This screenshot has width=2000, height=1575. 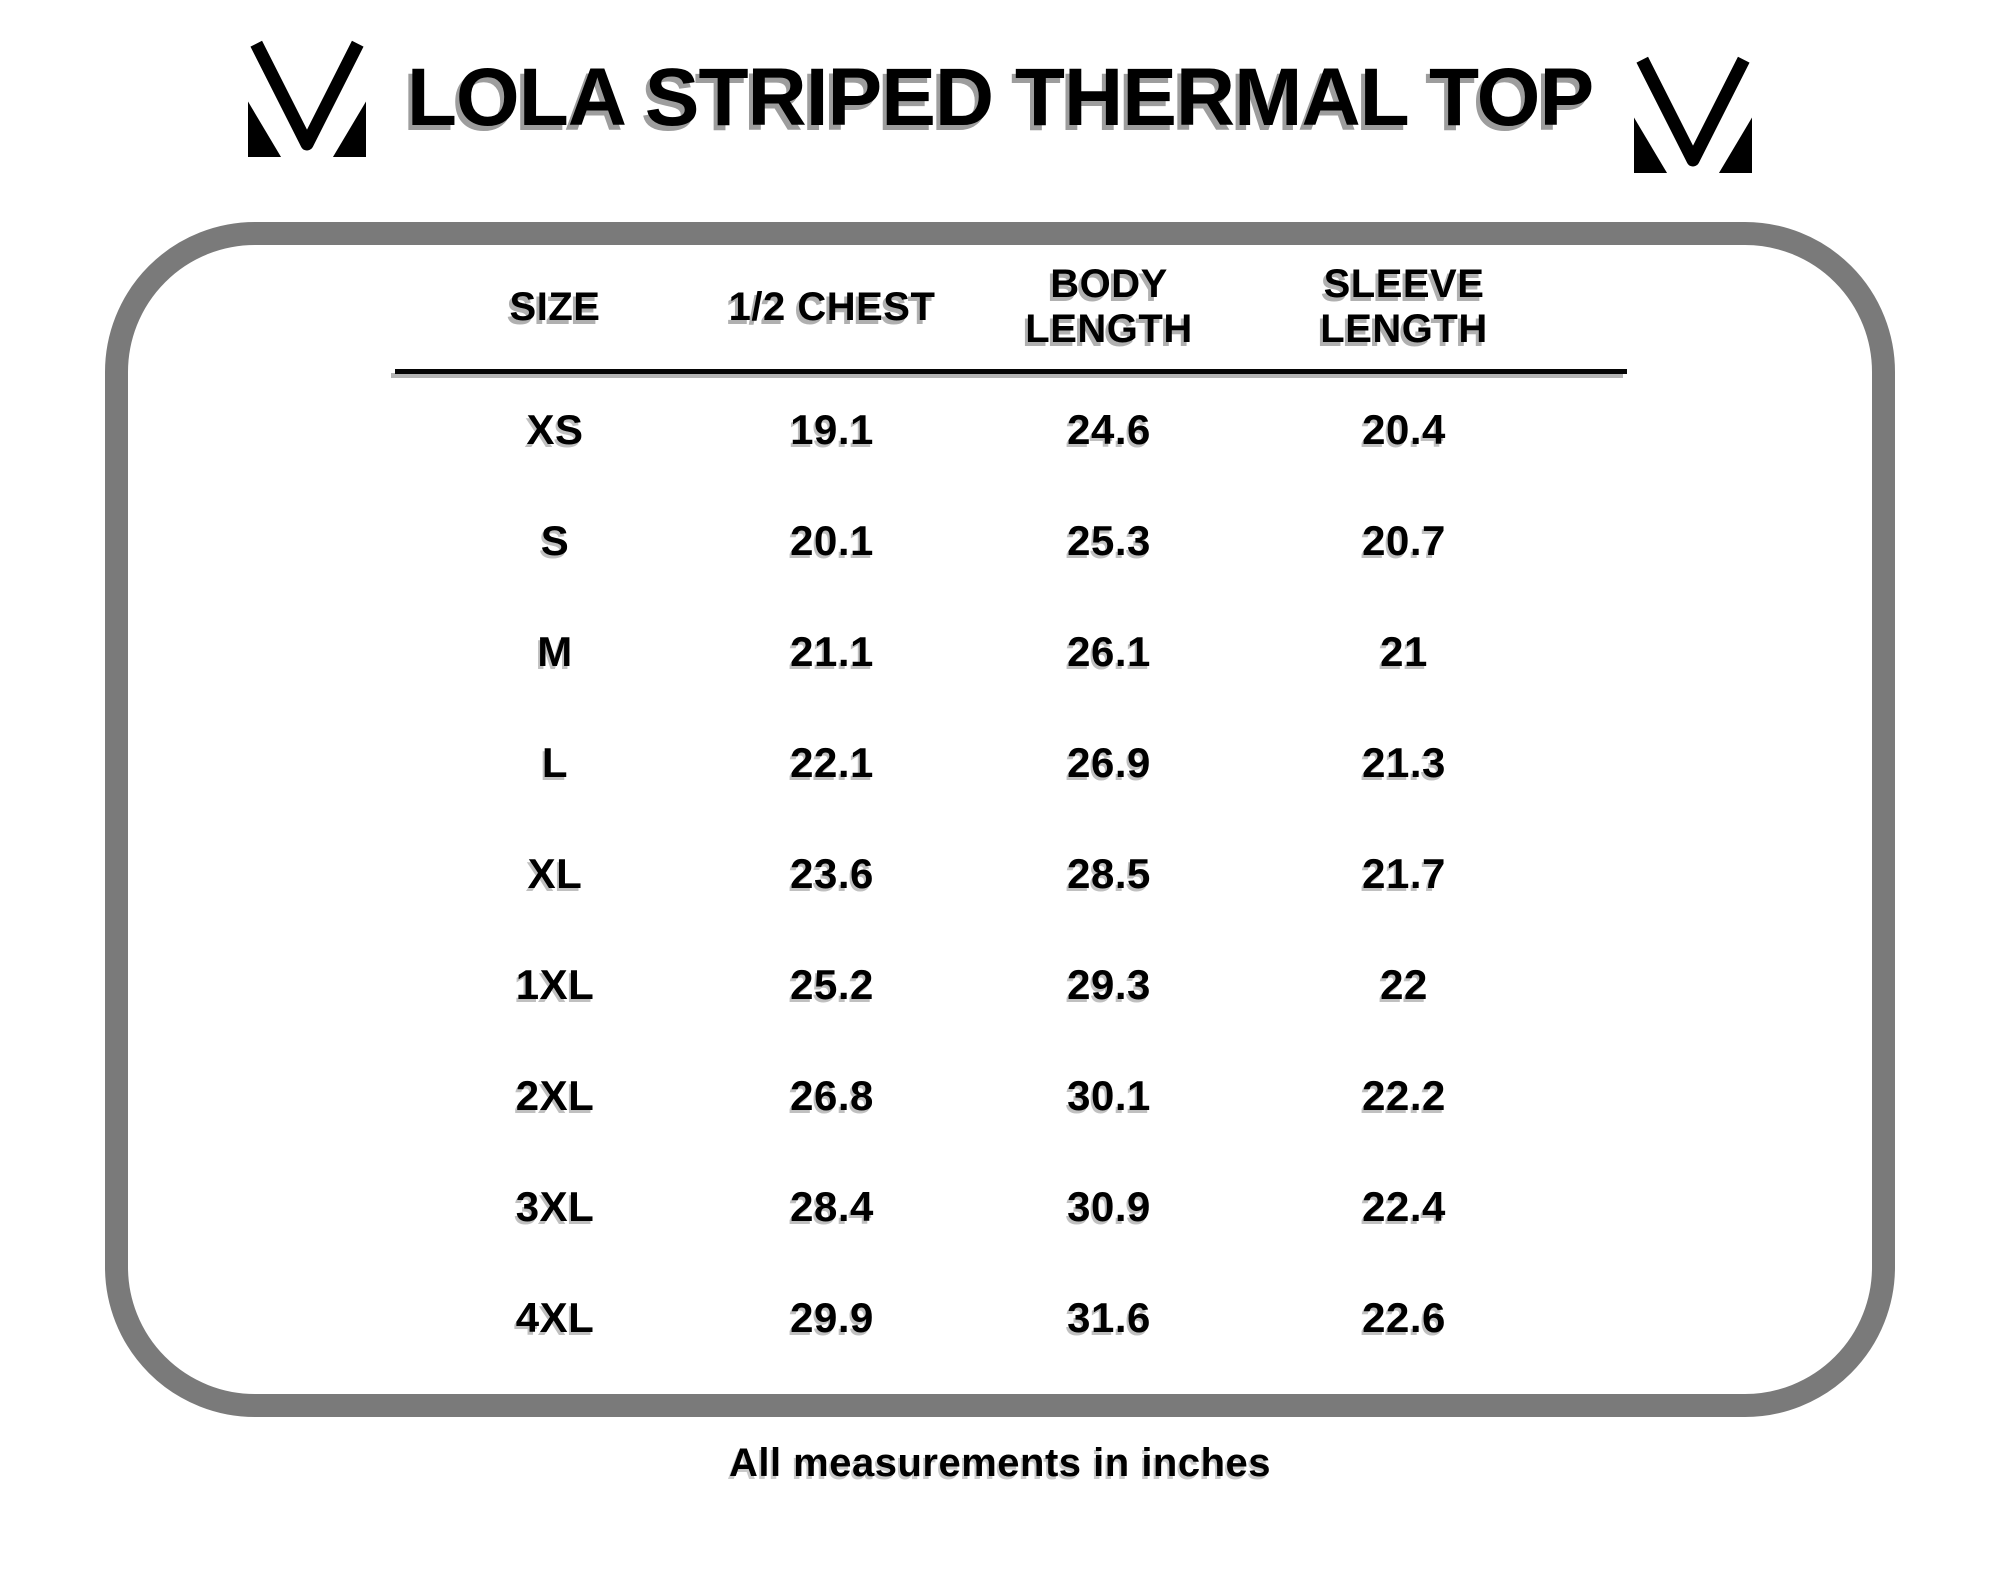 I want to click on size-label: 2XL, so click(x=555, y=1095).